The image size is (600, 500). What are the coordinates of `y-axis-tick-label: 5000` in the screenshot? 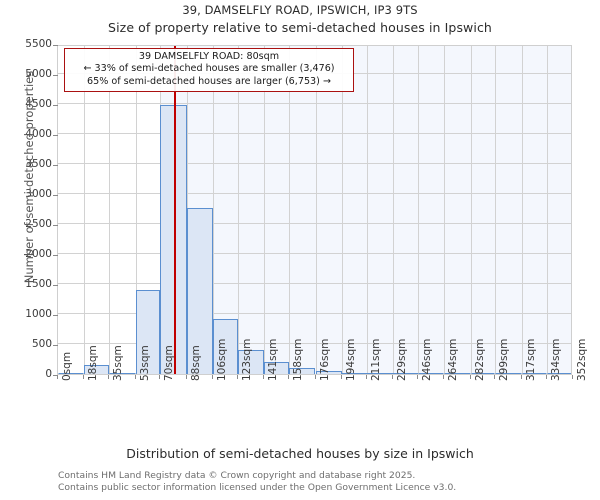 It's located at (38, 74).